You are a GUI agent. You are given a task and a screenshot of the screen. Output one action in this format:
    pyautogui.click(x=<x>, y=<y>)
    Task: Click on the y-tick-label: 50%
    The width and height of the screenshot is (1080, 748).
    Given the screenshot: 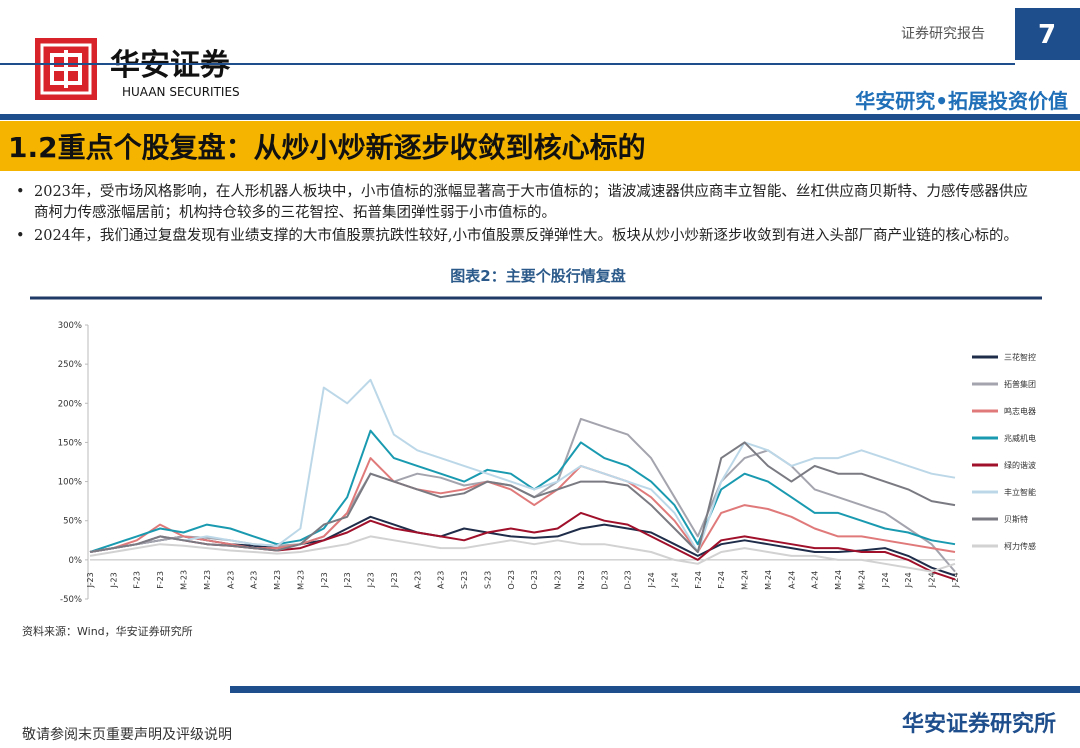 What is the action you would take?
    pyautogui.click(x=72, y=522)
    